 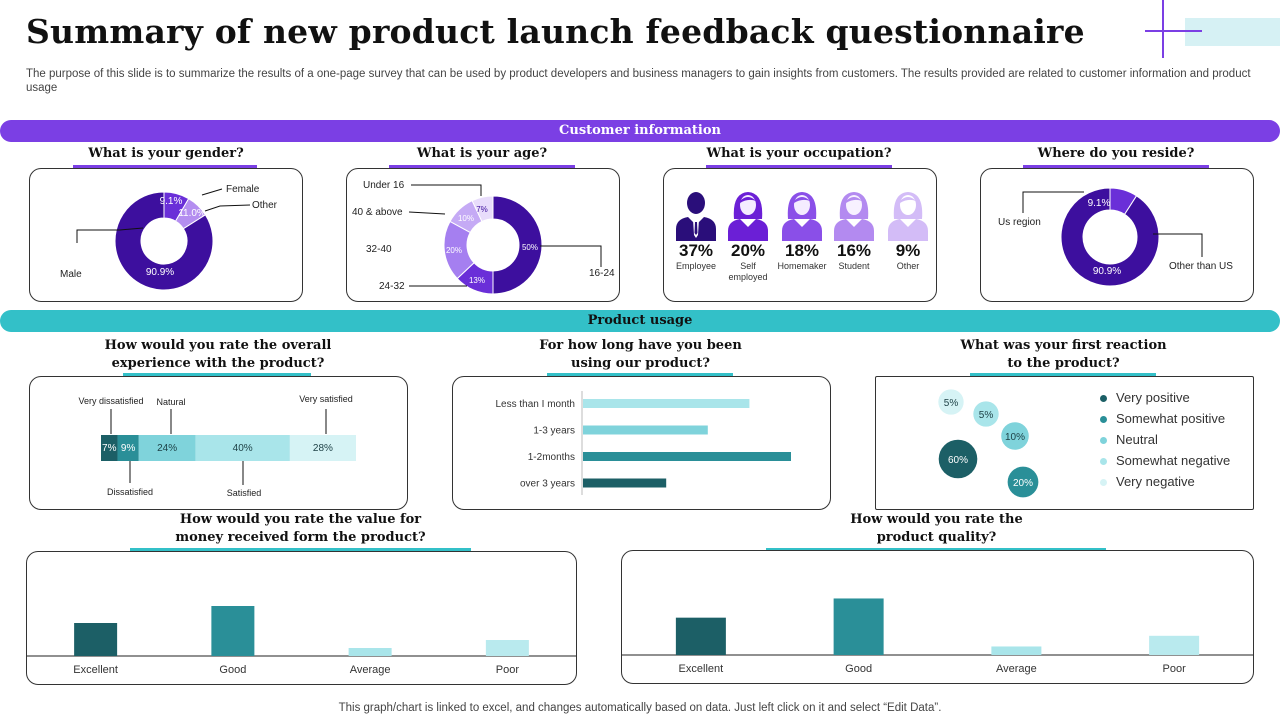 What do you see at coordinates (454, 250) in the screenshot?
I see `data-label-32-40: 20%` at bounding box center [454, 250].